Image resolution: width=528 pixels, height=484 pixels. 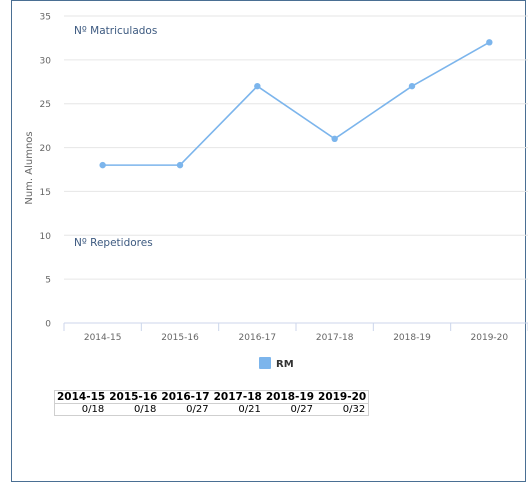 What do you see at coordinates (342, 409) in the screenshot?
I see `table-cell: 0/32` at bounding box center [342, 409].